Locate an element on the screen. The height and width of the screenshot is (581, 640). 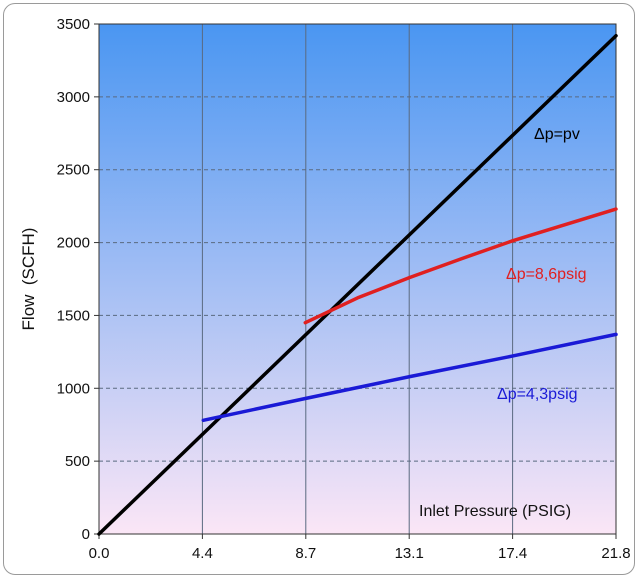
x-tick-label: 0.0 is located at coordinates (99, 553).